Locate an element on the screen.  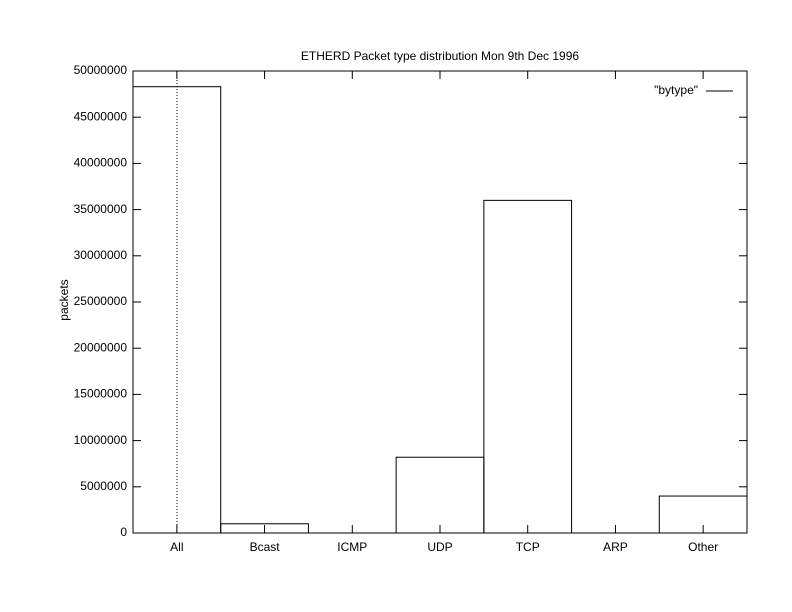
y-tick-label: 50000000 is located at coordinates (101, 70).